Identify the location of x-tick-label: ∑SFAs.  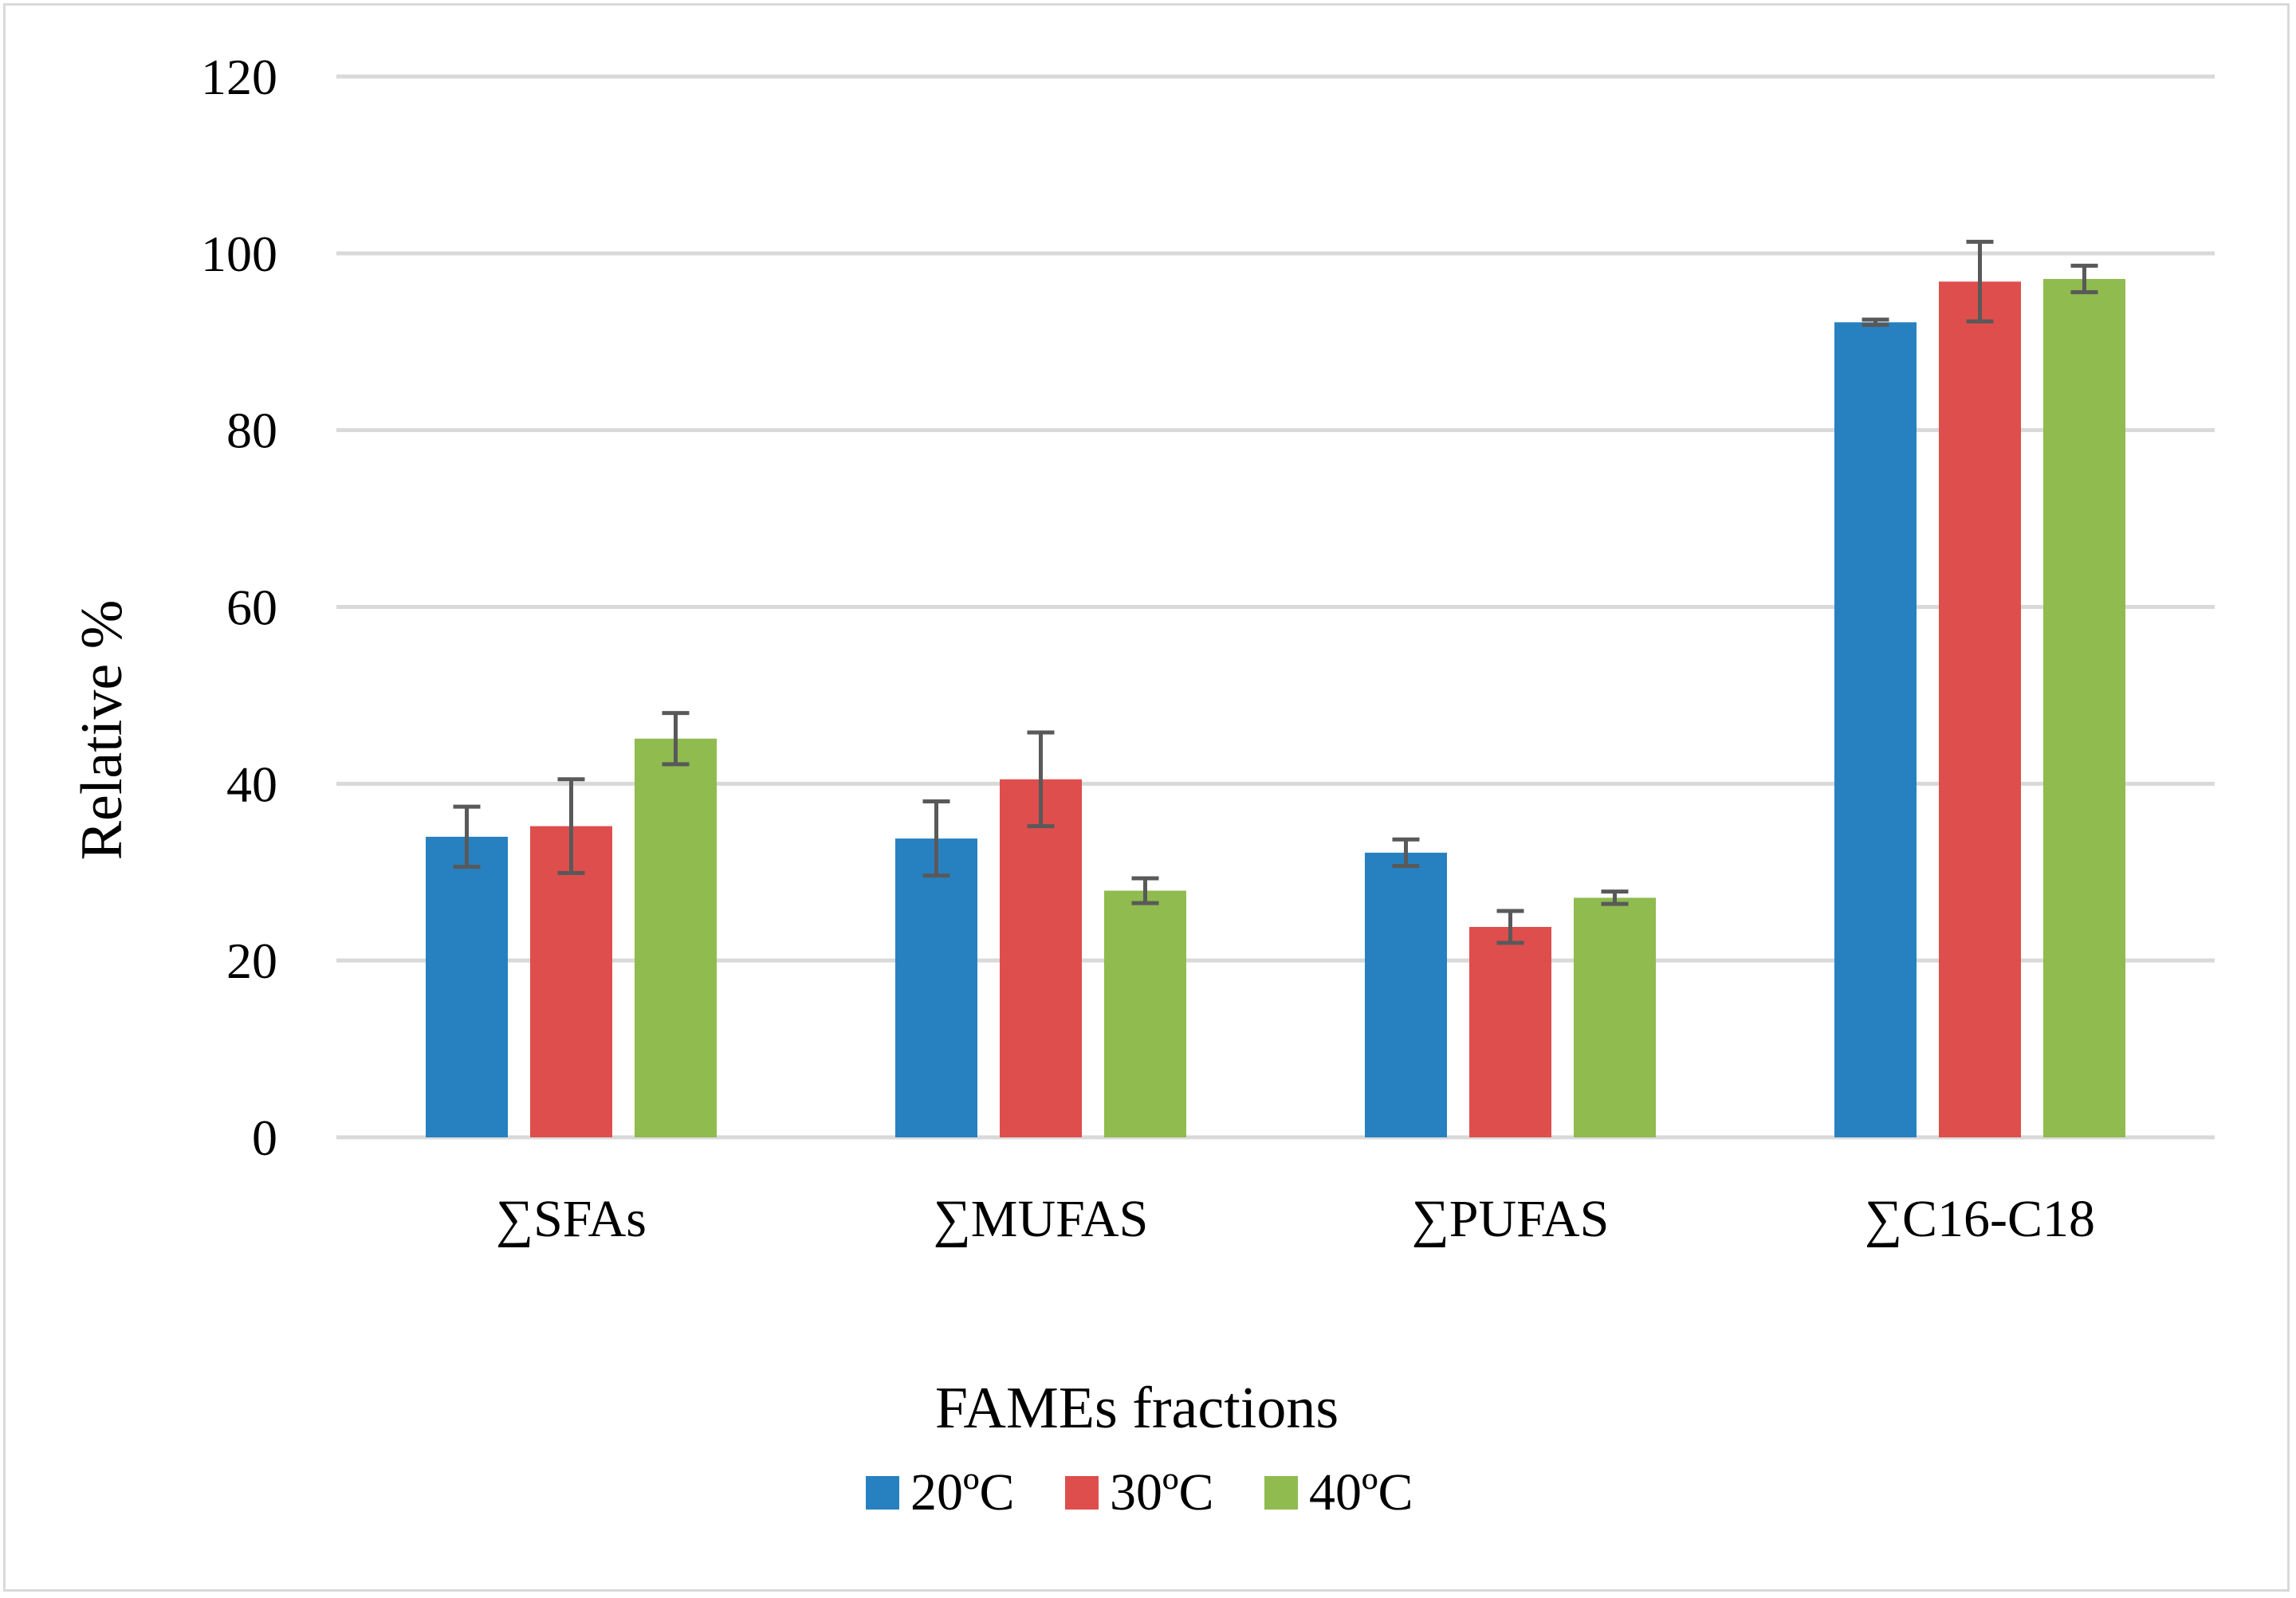
(571, 1219).